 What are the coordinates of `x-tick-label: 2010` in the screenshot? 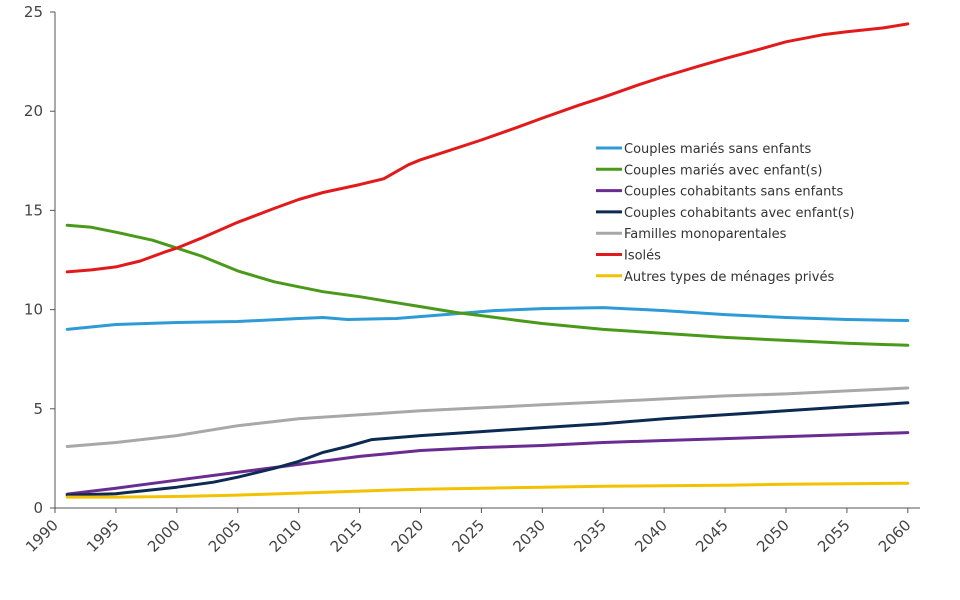 It's located at (286, 536).